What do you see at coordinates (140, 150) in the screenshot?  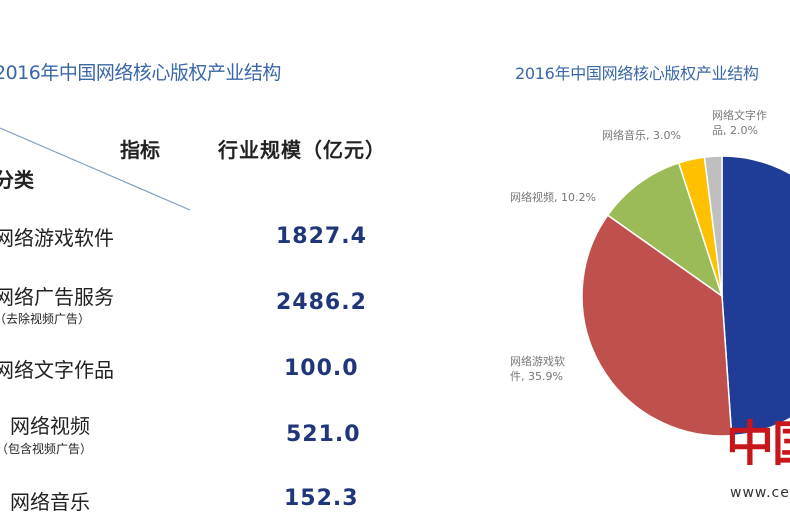 I see `header-indicator: 指标` at bounding box center [140, 150].